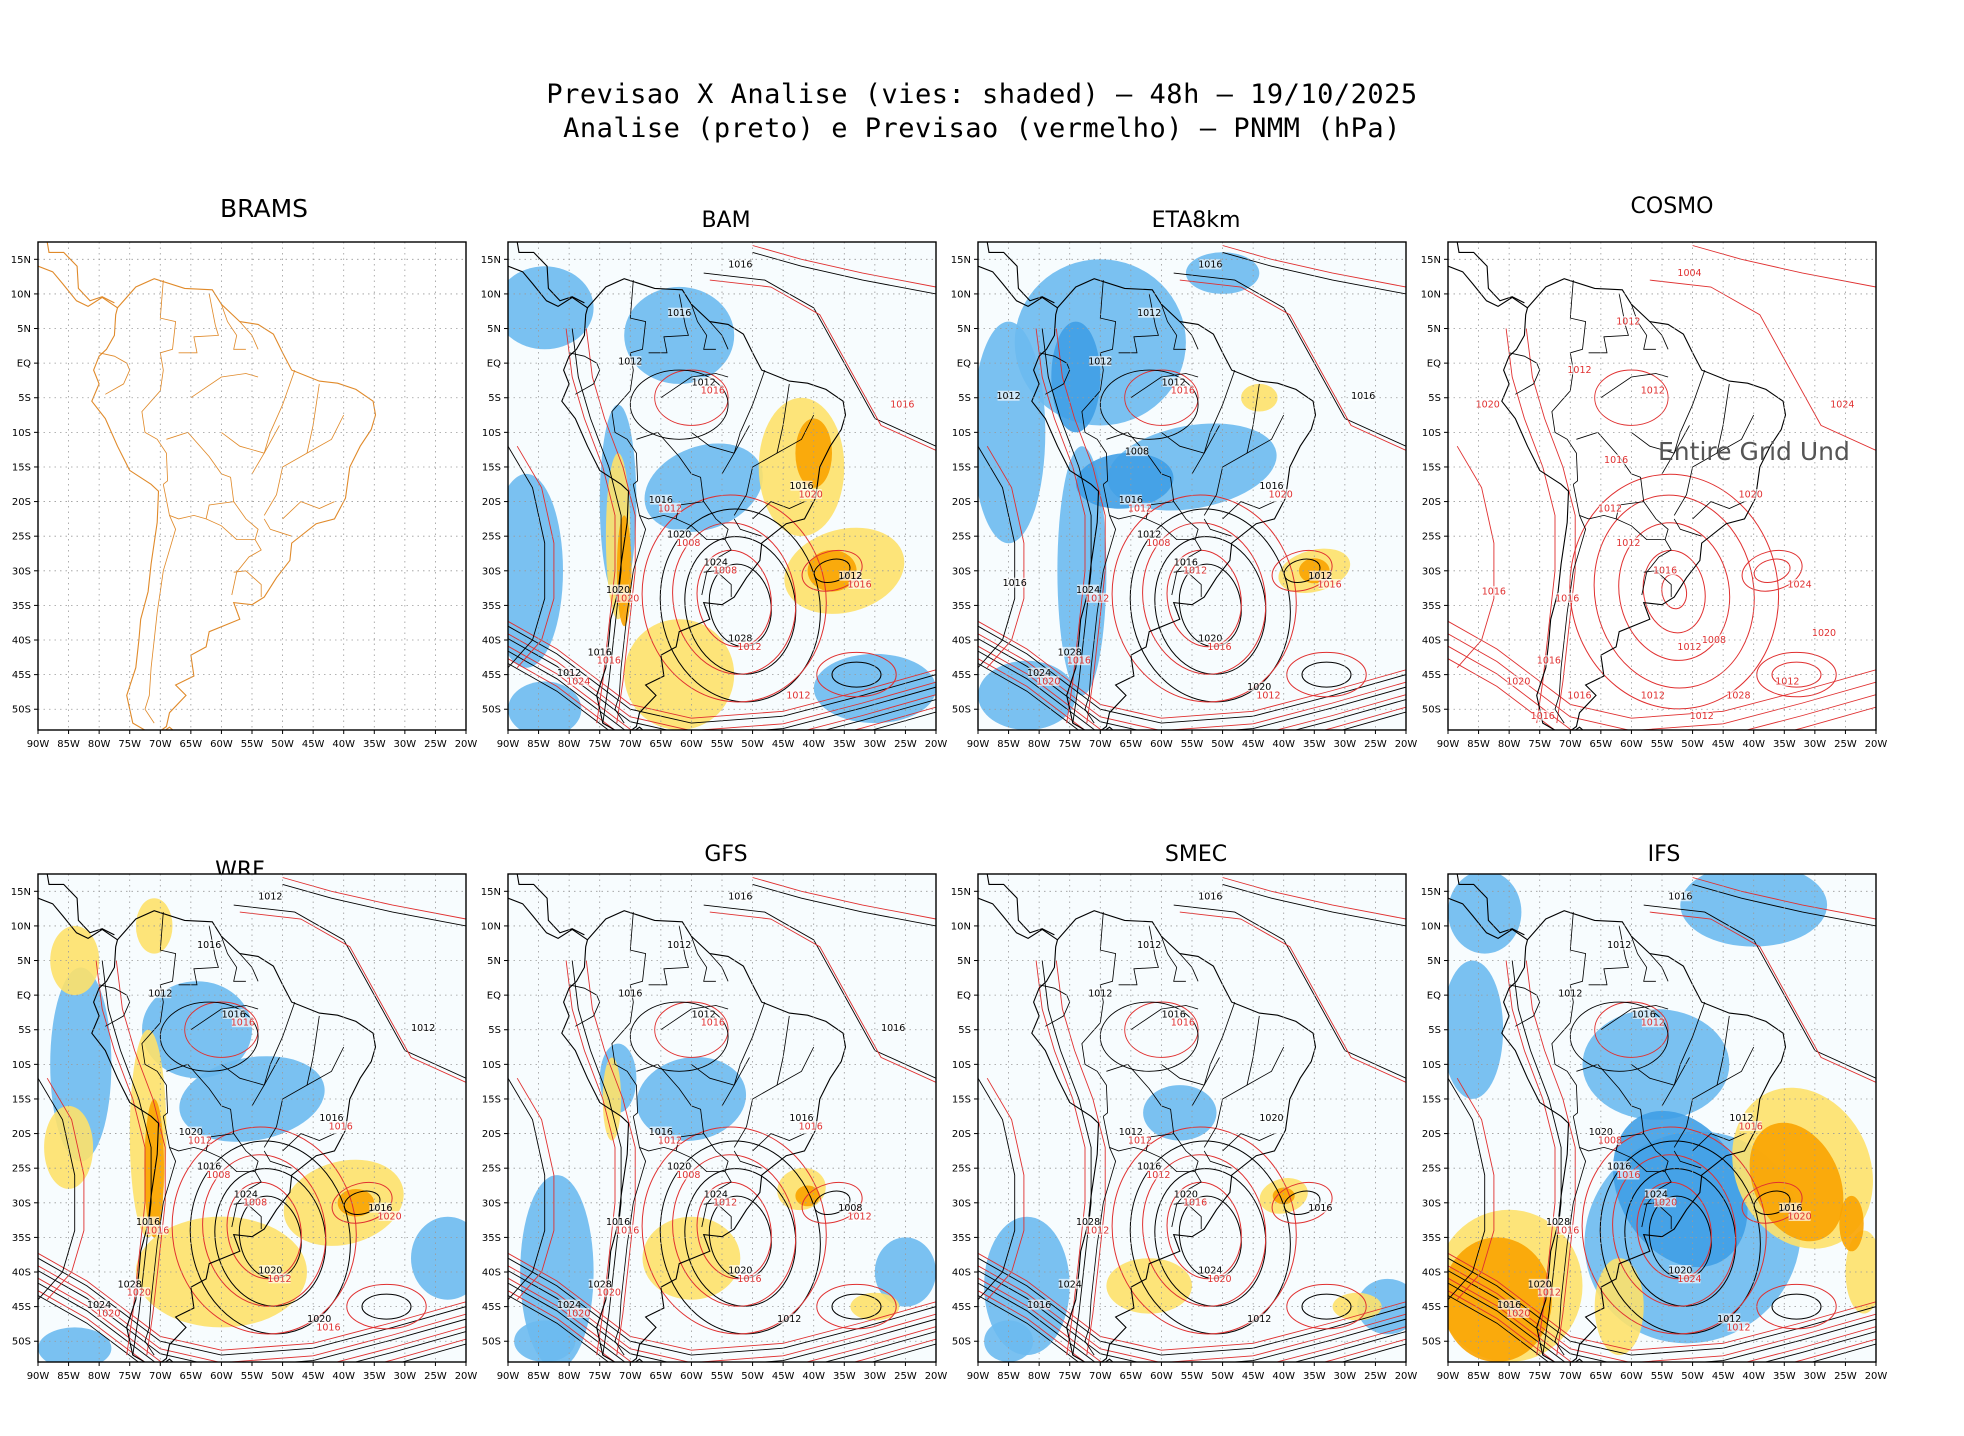 Image resolution: width=1964 pixels, height=1436 pixels. I want to click on contour-label: 1028, so click(600, 1284).